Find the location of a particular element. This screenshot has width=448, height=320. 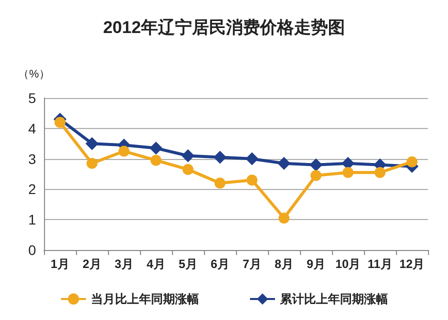

x-tick-label: 1月 is located at coordinates (60, 264).